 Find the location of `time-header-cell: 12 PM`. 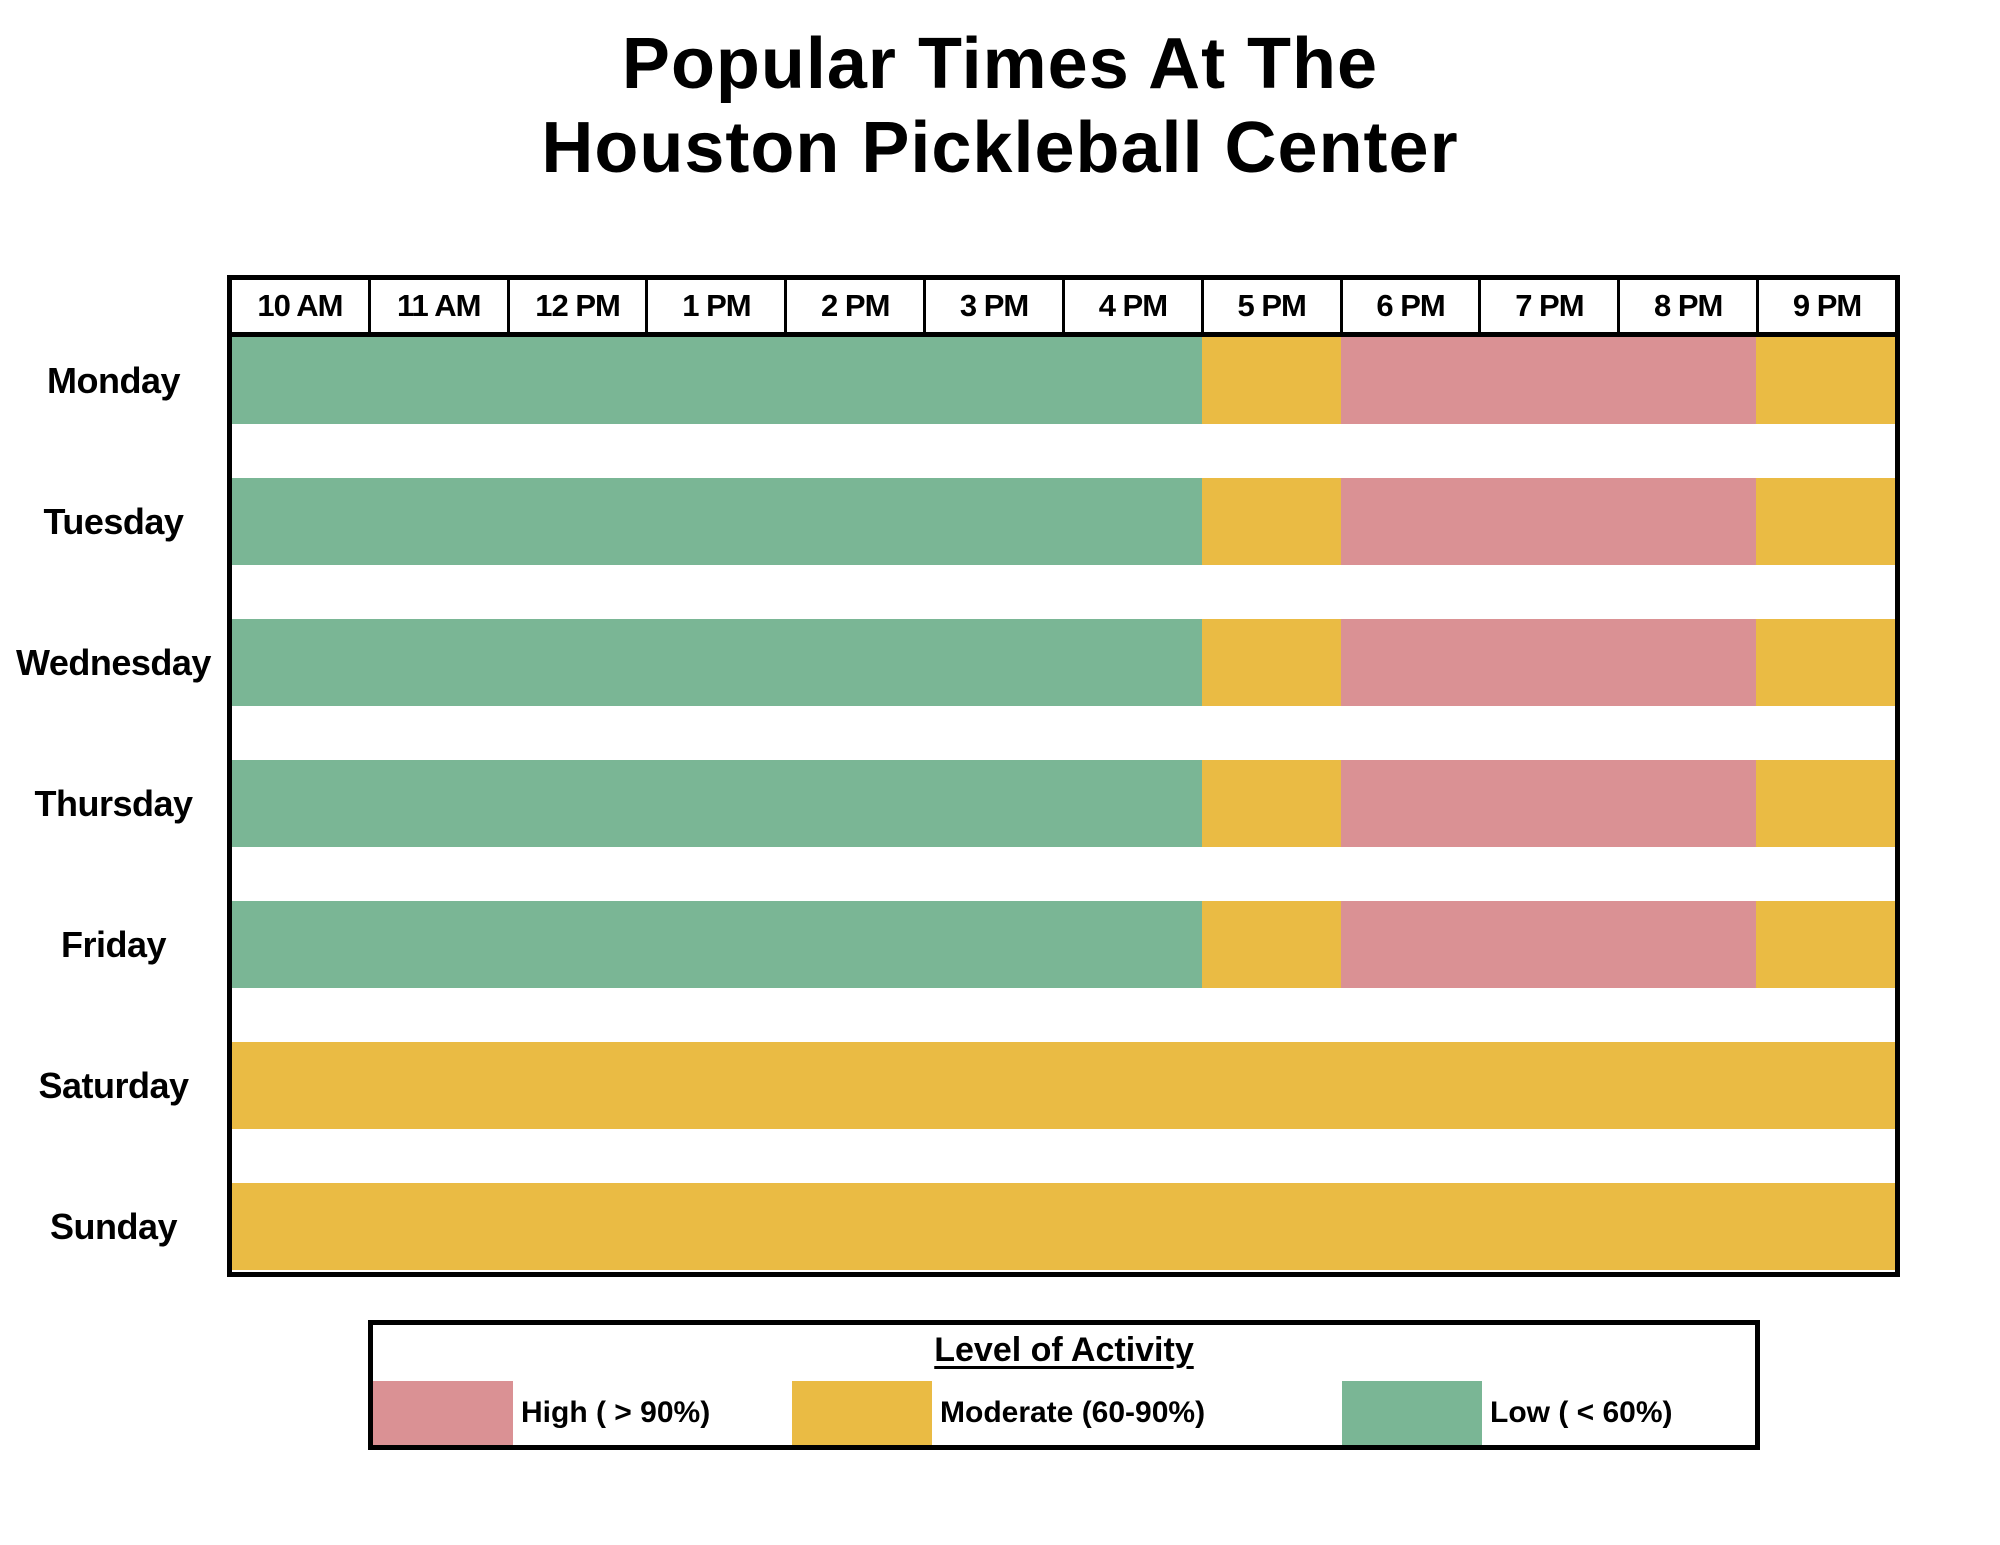

time-header-cell: 12 PM is located at coordinates (579, 306).